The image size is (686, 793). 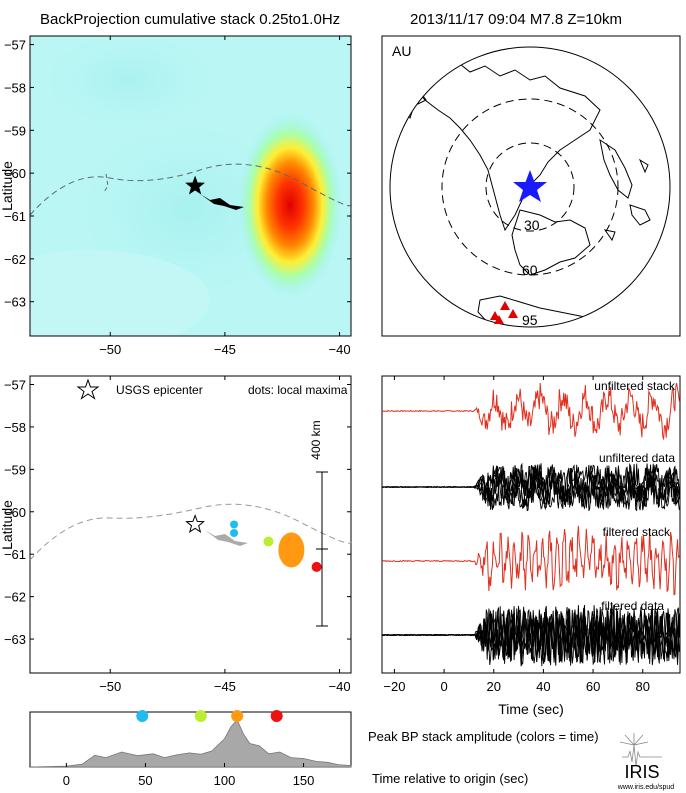 I want to click on maxima-map-marks, so click(x=253, y=543).